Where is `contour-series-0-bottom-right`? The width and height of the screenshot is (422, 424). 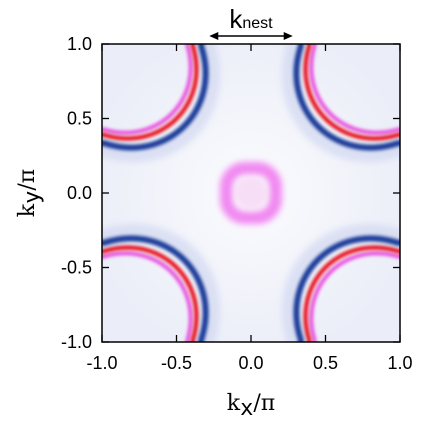 contour-series-0-bottom-right is located at coordinates (354, 296).